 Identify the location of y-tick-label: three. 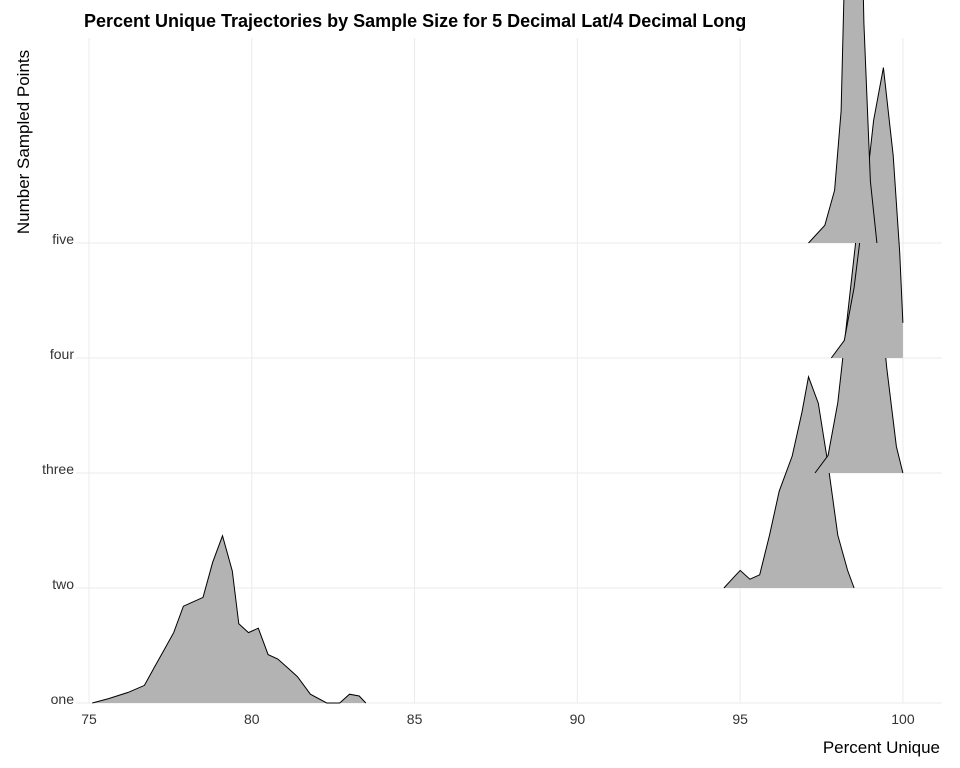
(58, 469).